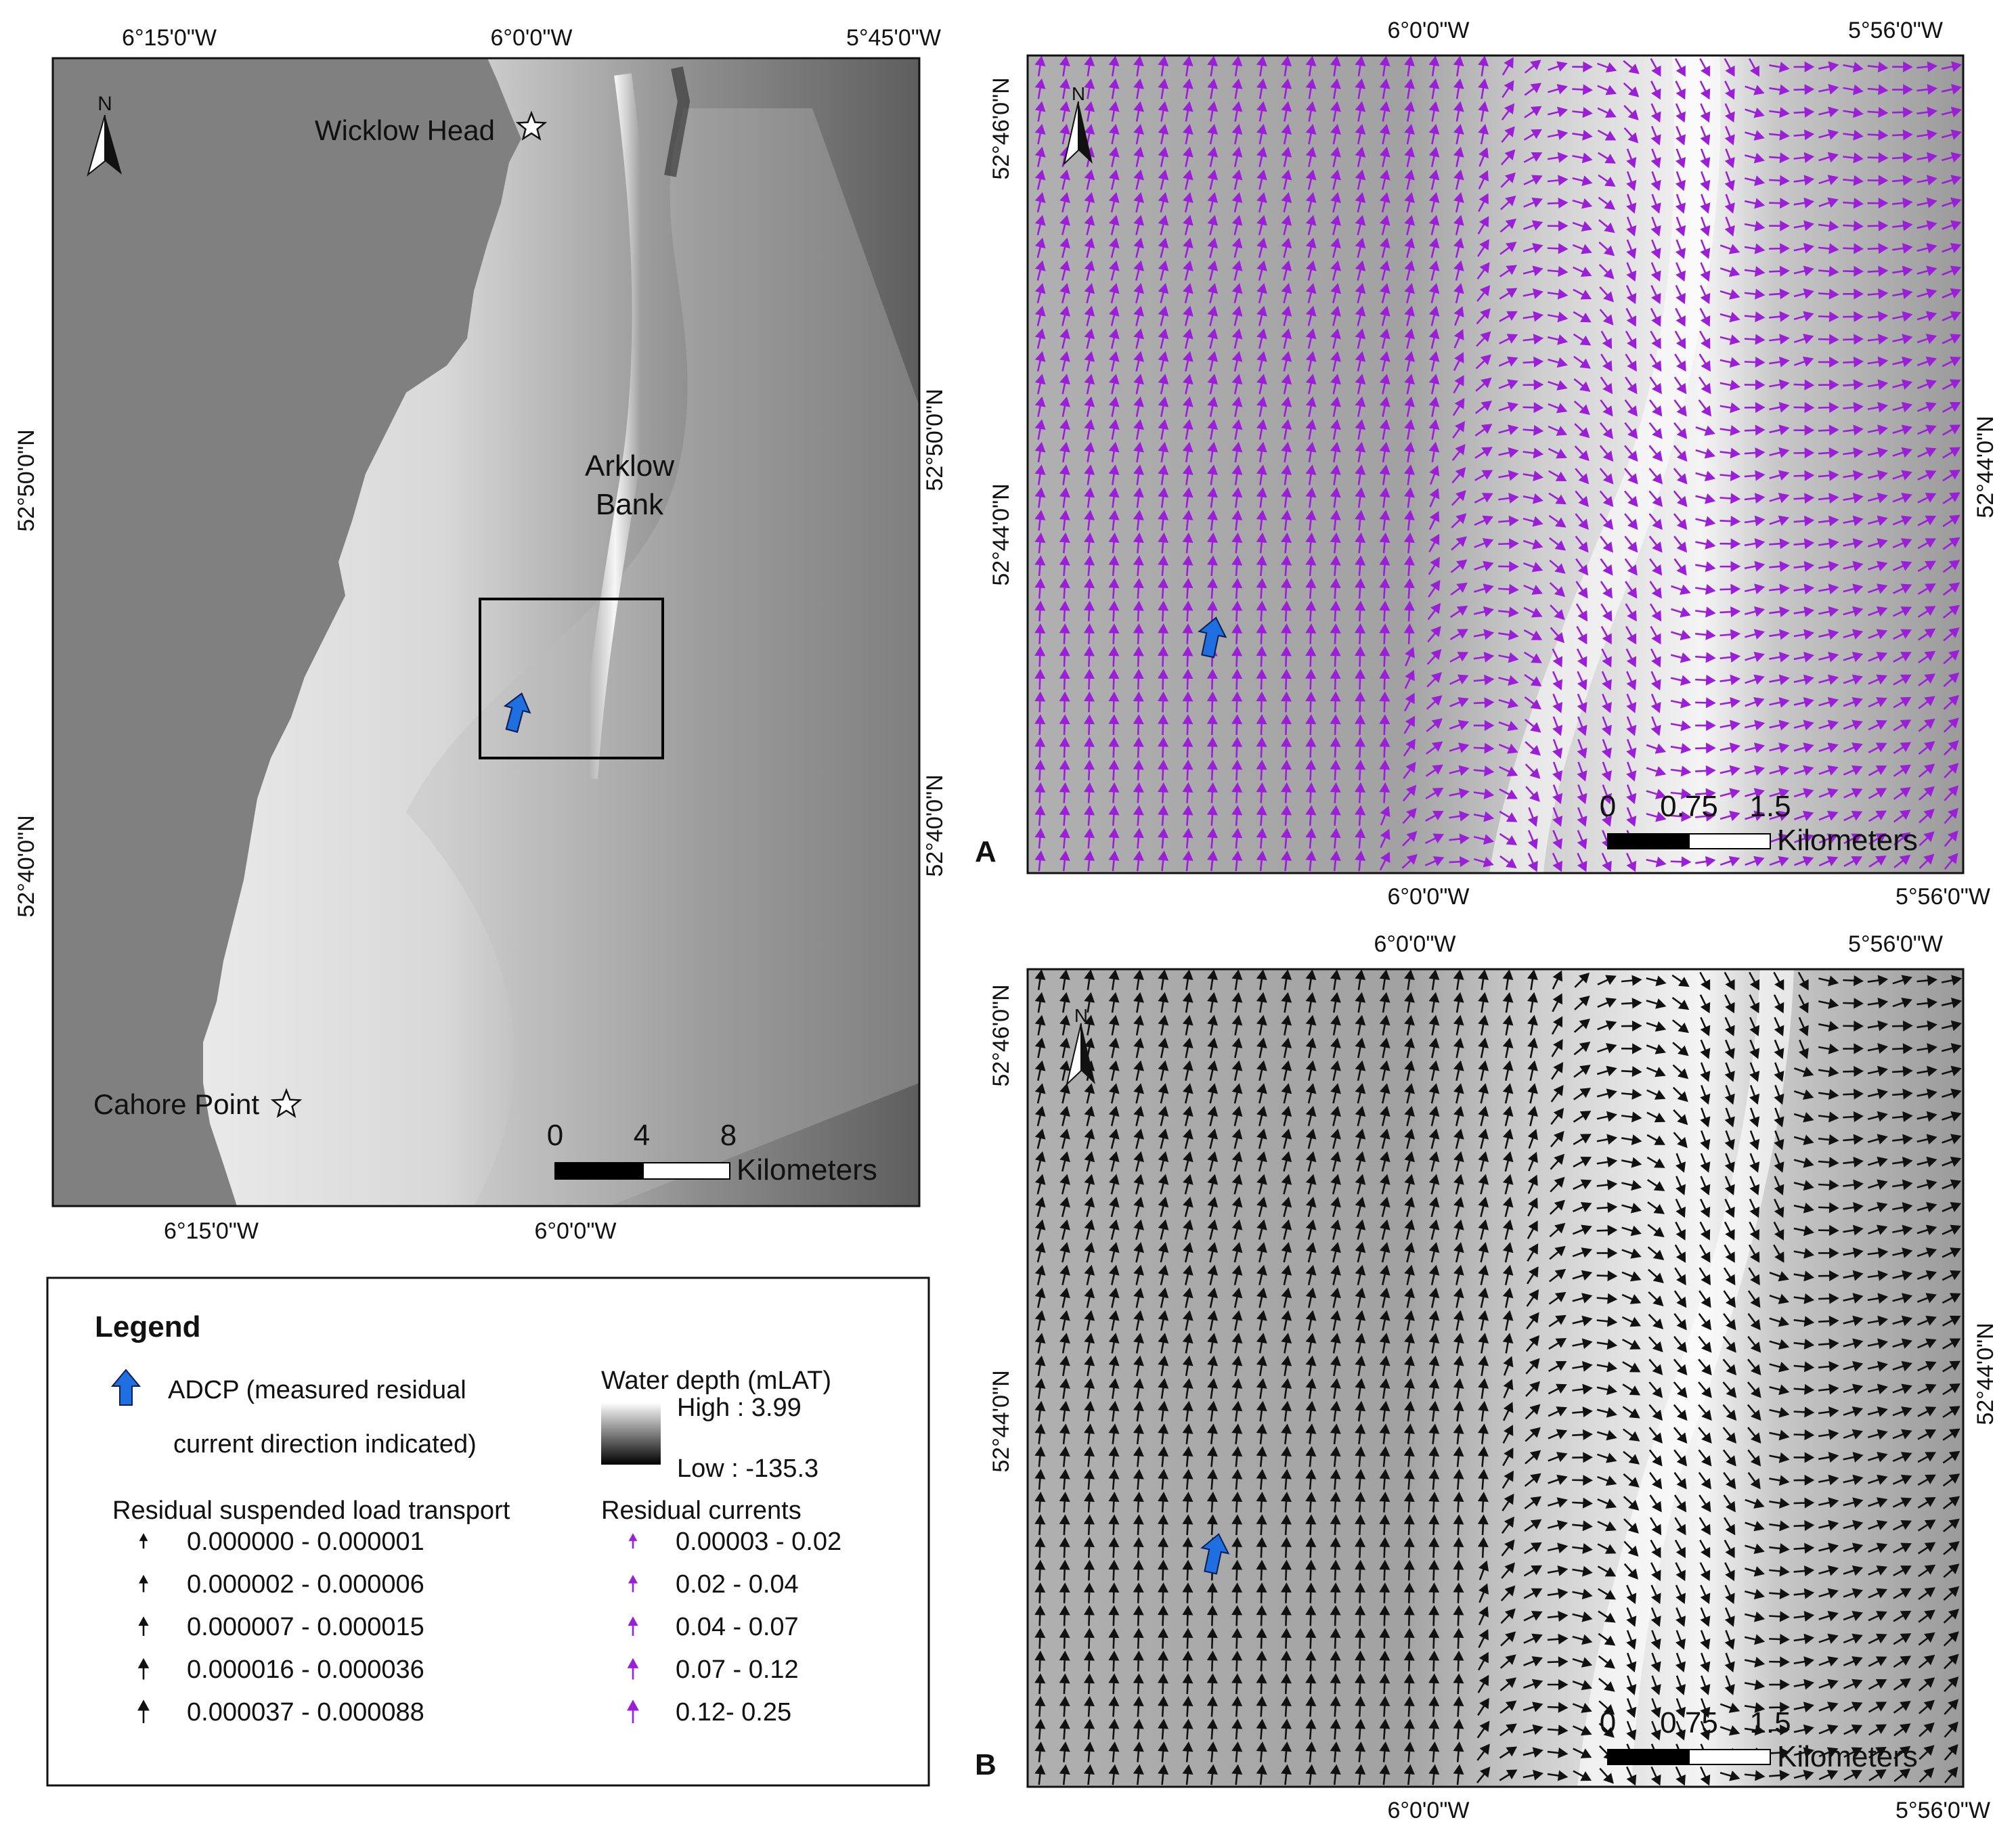 The width and height of the screenshot is (2016, 1845). What do you see at coordinates (894, 38) in the screenshot?
I see `overview-top-tick-3: 5°45'0"W` at bounding box center [894, 38].